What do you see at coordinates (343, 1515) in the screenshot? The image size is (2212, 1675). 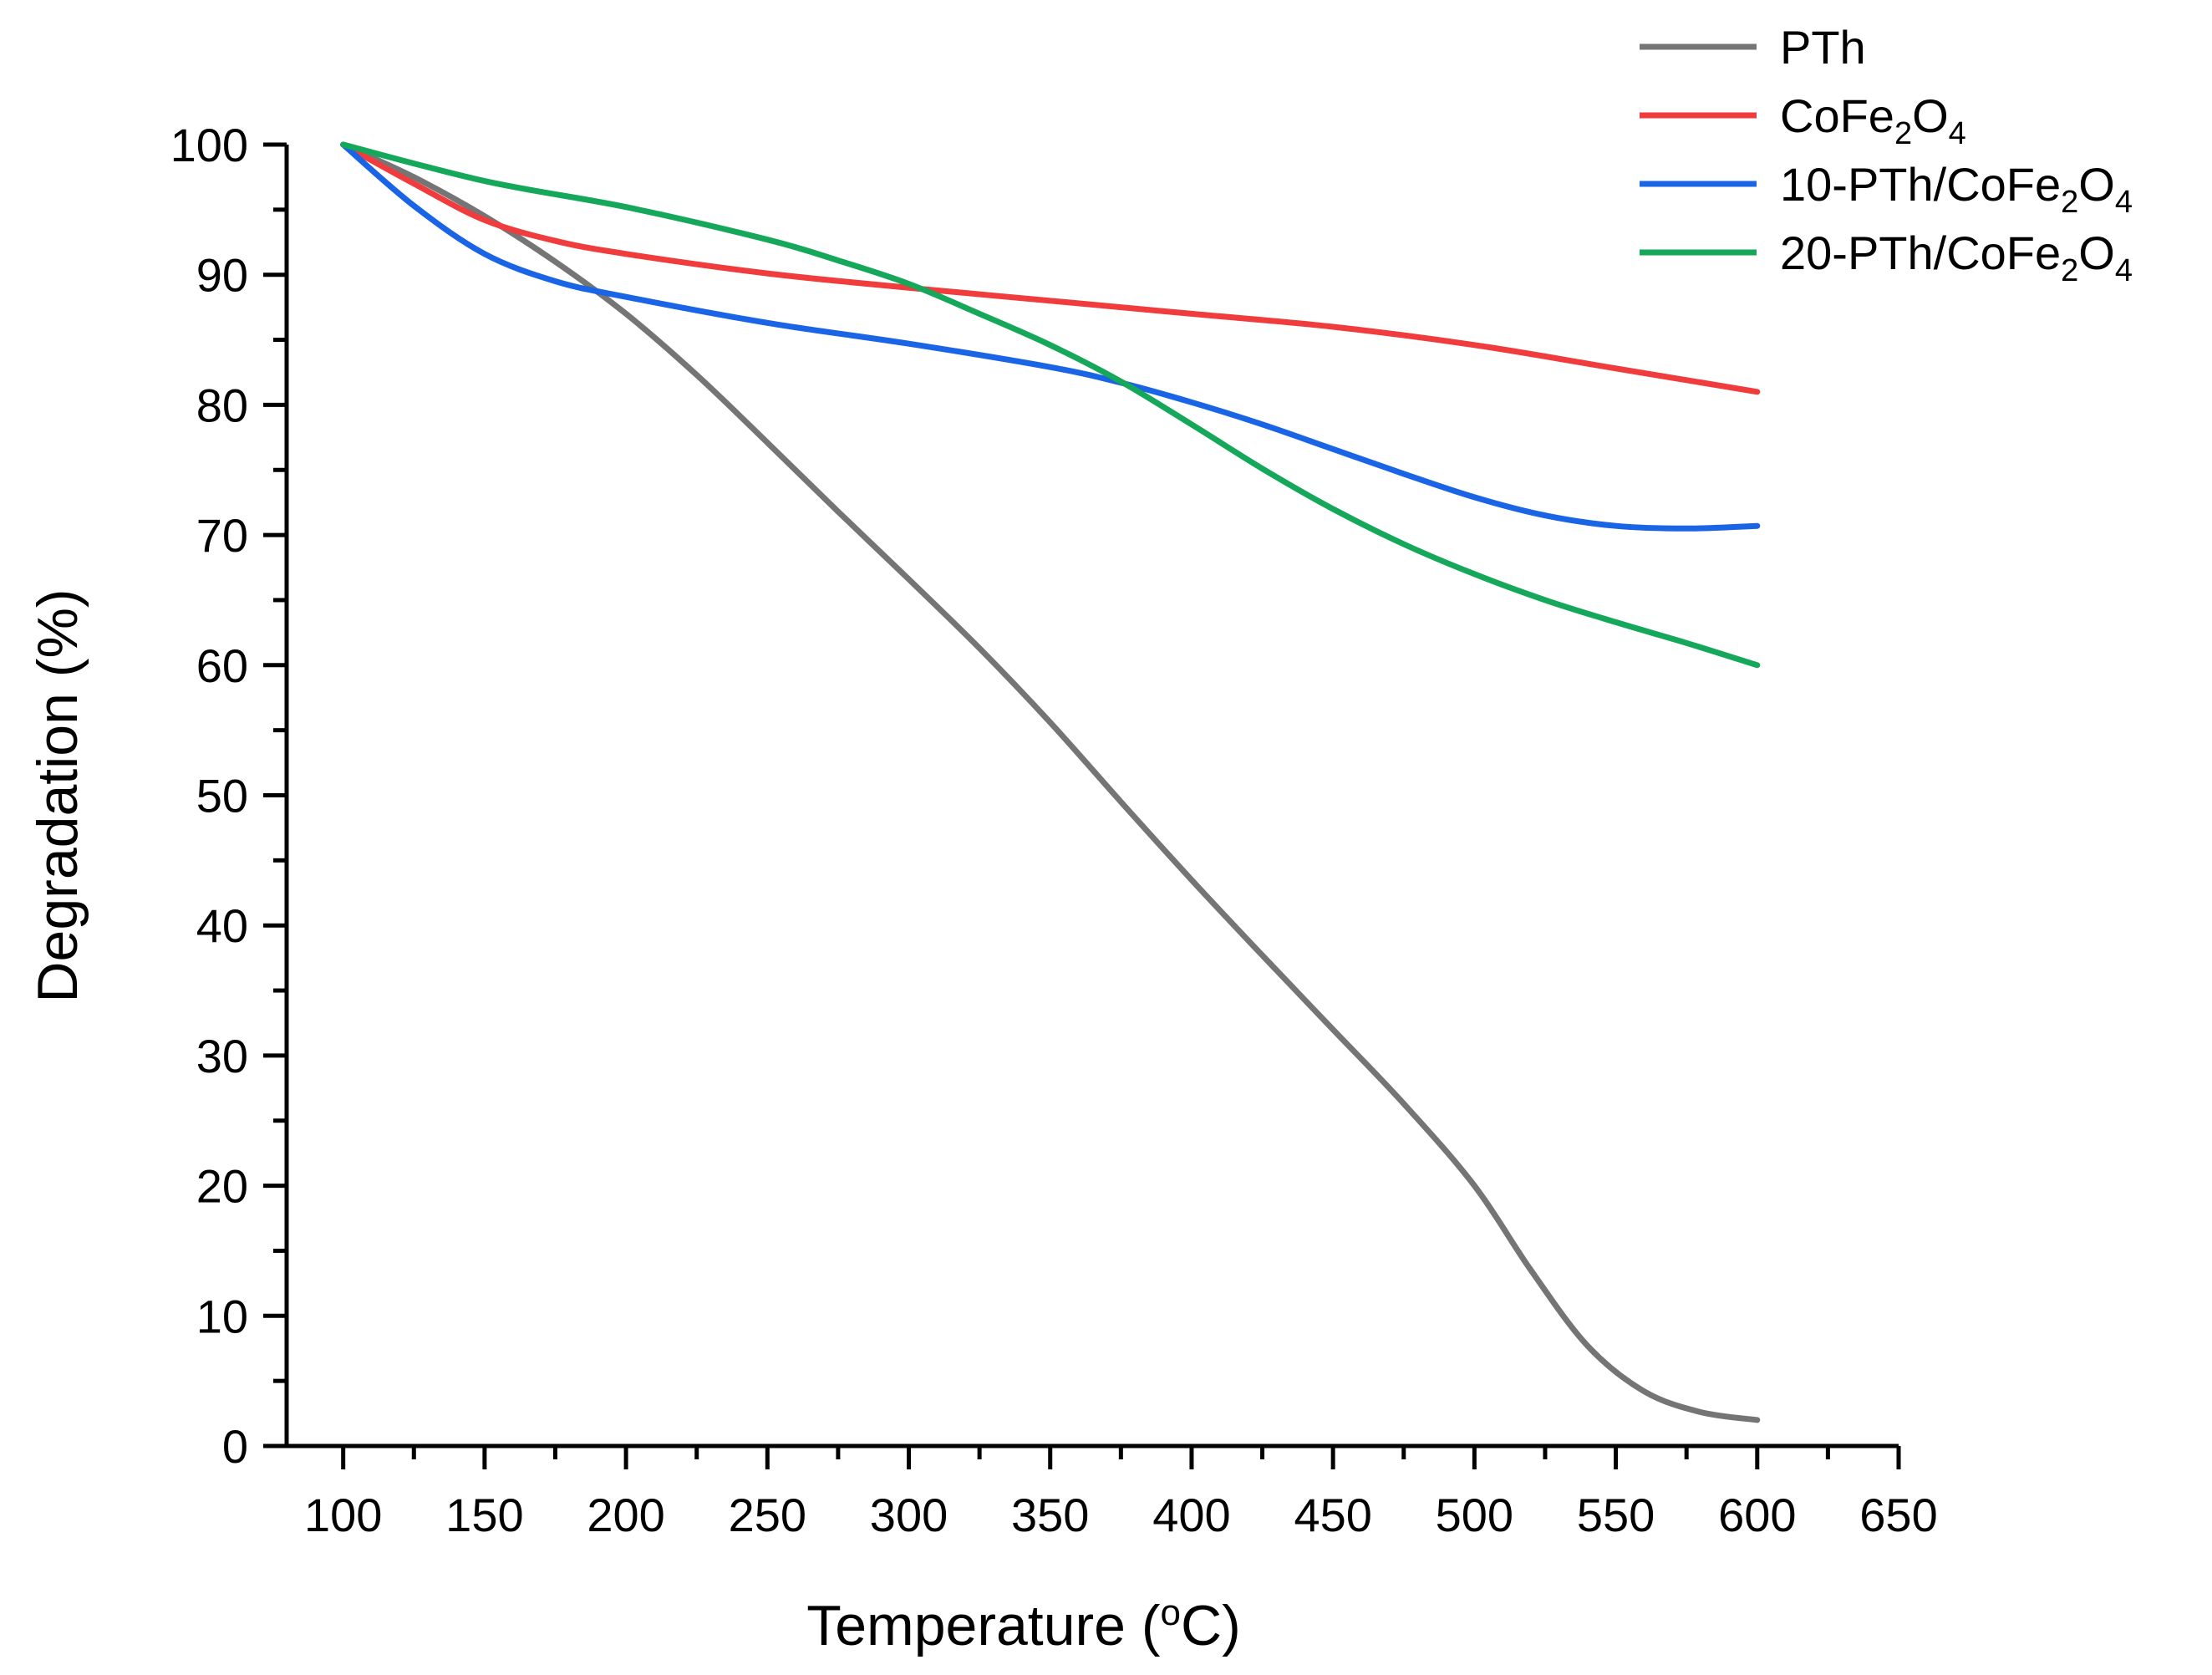 I see `x-tick-label: 100` at bounding box center [343, 1515].